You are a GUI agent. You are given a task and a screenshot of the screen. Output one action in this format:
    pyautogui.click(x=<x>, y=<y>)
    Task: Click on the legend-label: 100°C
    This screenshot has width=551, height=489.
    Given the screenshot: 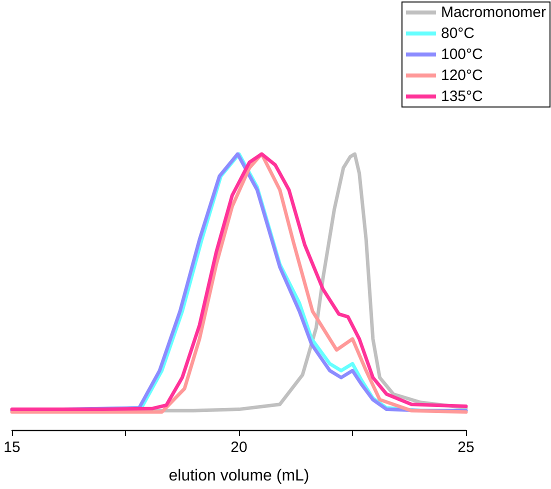 What is the action you would take?
    pyautogui.click(x=461, y=54)
    